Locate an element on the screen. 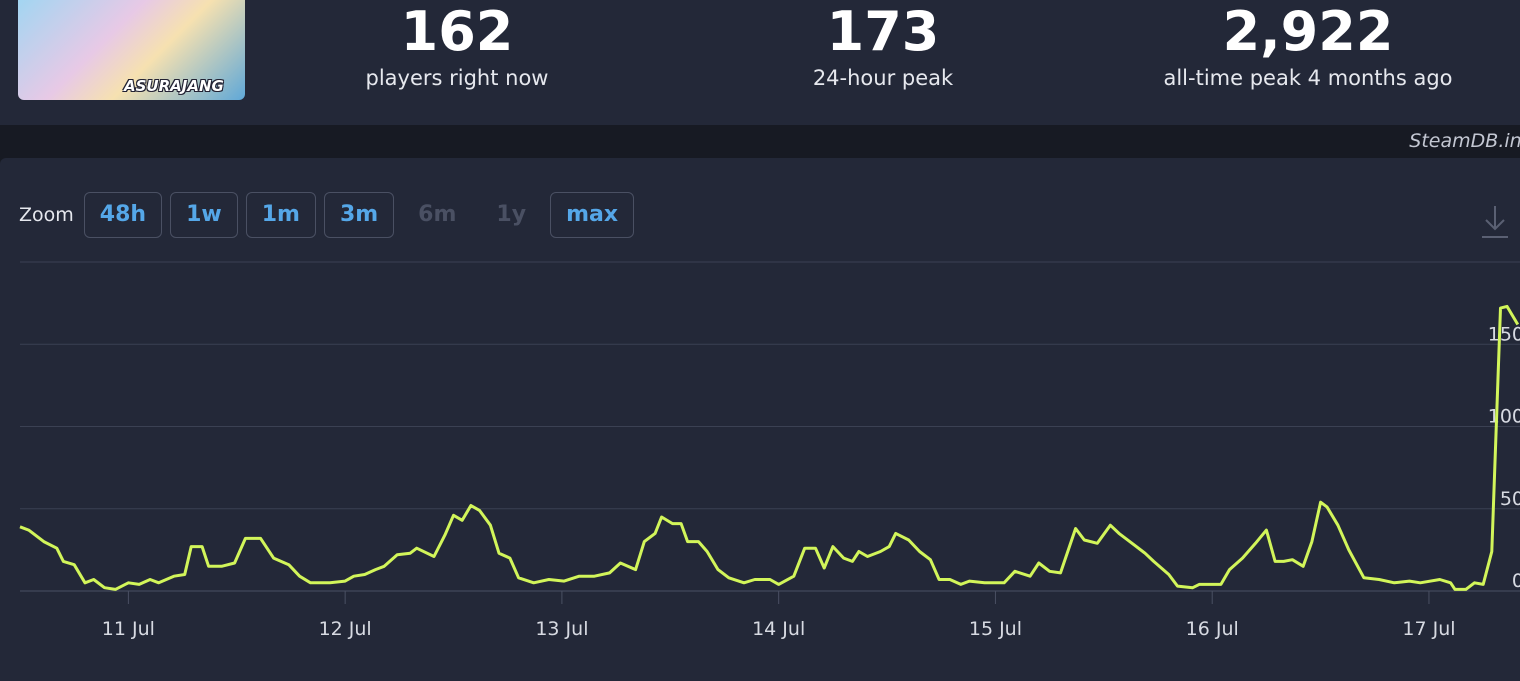 The image size is (1520, 681). zoom-button: 1m is located at coordinates (280, 215).